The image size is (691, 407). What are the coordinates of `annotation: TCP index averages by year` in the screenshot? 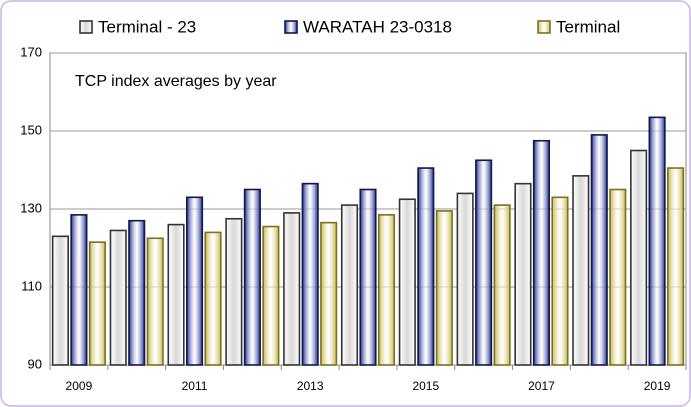 It's located at (176, 81).